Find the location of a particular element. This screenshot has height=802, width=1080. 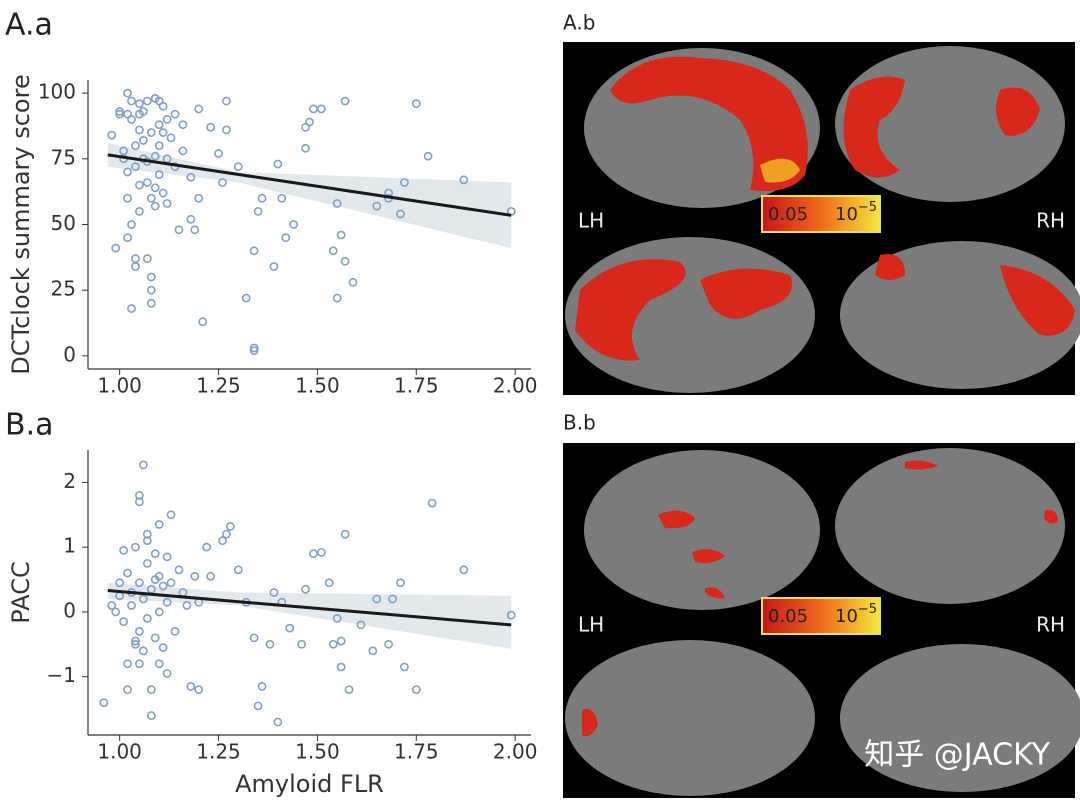

y-tick-label: 0 is located at coordinates (69, 354).